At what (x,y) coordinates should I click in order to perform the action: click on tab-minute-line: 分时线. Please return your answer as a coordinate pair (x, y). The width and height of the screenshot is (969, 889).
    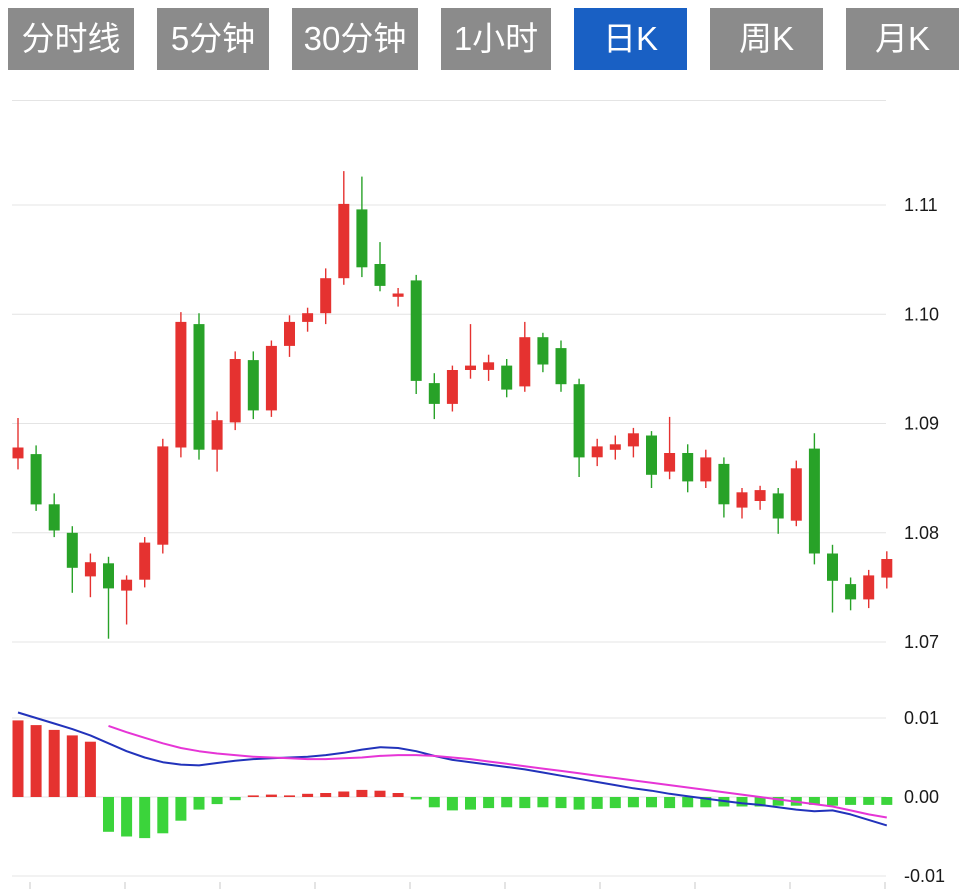
    Looking at the image, I should click on (71, 39).